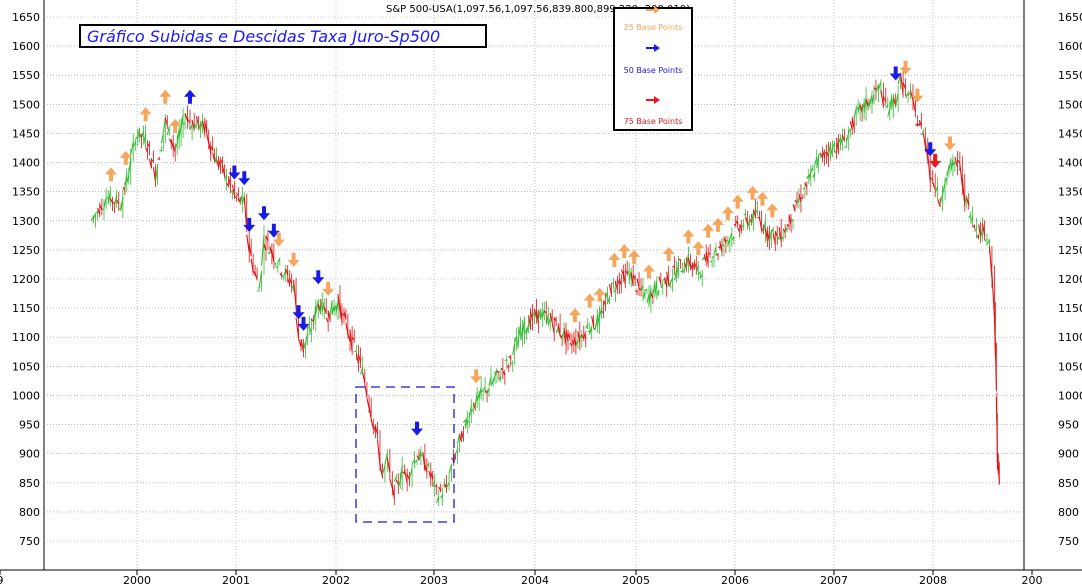  What do you see at coordinates (29, 483) in the screenshot?
I see `y-tick-label-left: 850` at bounding box center [29, 483].